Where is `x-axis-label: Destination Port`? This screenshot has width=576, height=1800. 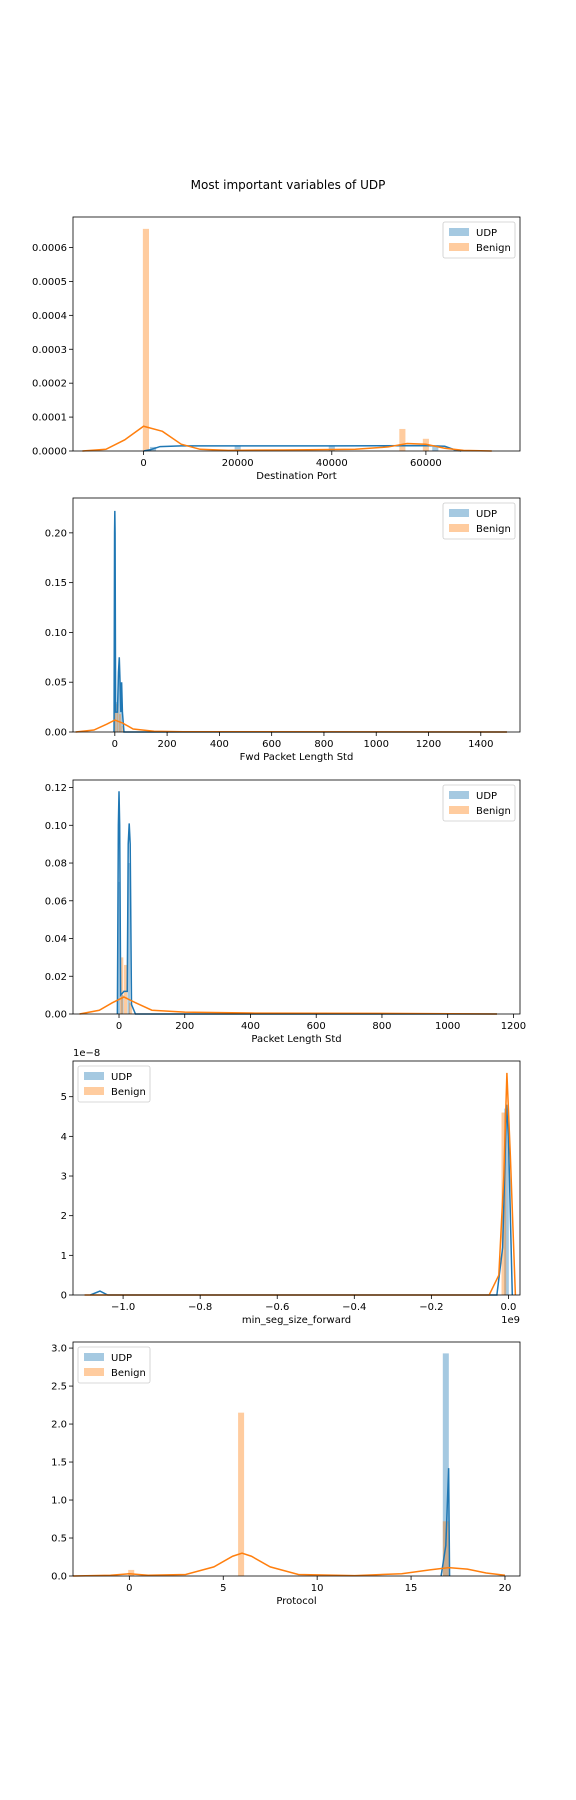 x-axis-label: Destination Port is located at coordinates (296, 476).